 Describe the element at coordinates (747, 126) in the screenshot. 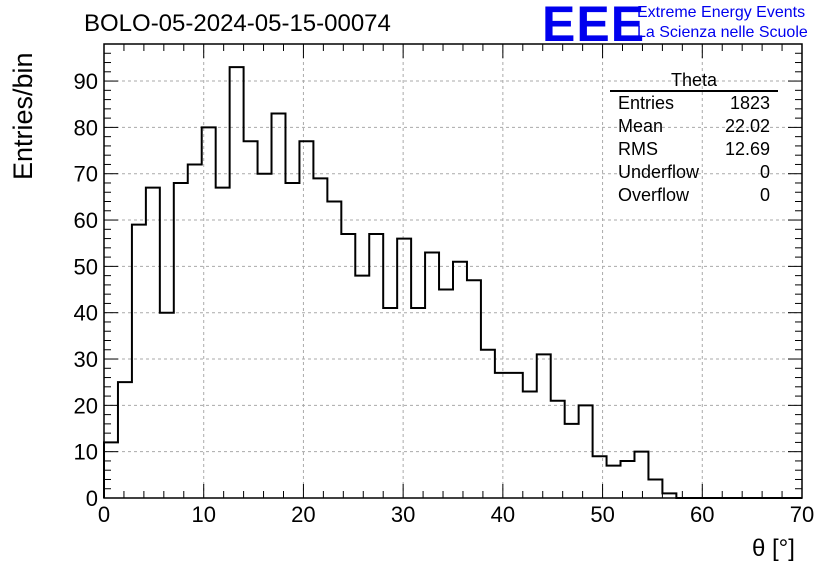

I see `stats-value: 22.02` at that location.